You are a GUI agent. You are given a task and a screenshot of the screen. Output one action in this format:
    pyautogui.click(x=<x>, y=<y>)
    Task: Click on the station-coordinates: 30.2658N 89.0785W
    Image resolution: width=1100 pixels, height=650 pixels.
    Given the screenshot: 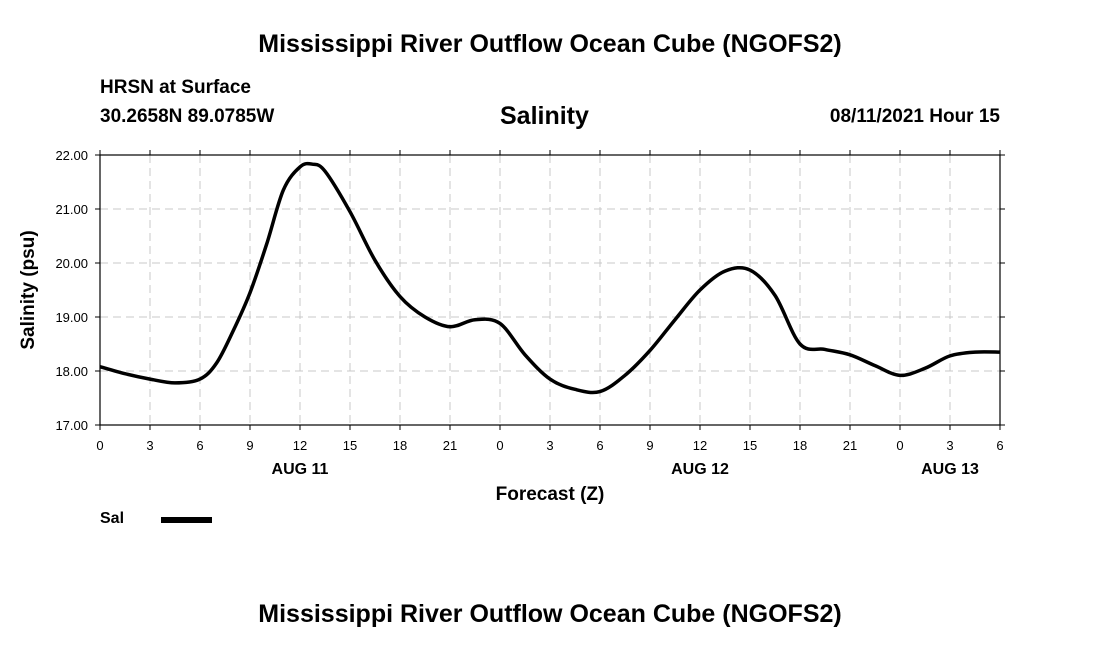 What is the action you would take?
    pyautogui.click(x=187, y=116)
    